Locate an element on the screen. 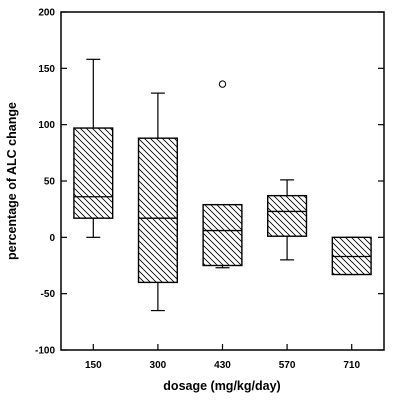 The width and height of the screenshot is (400, 400). outlier-point is located at coordinates (222, 84).